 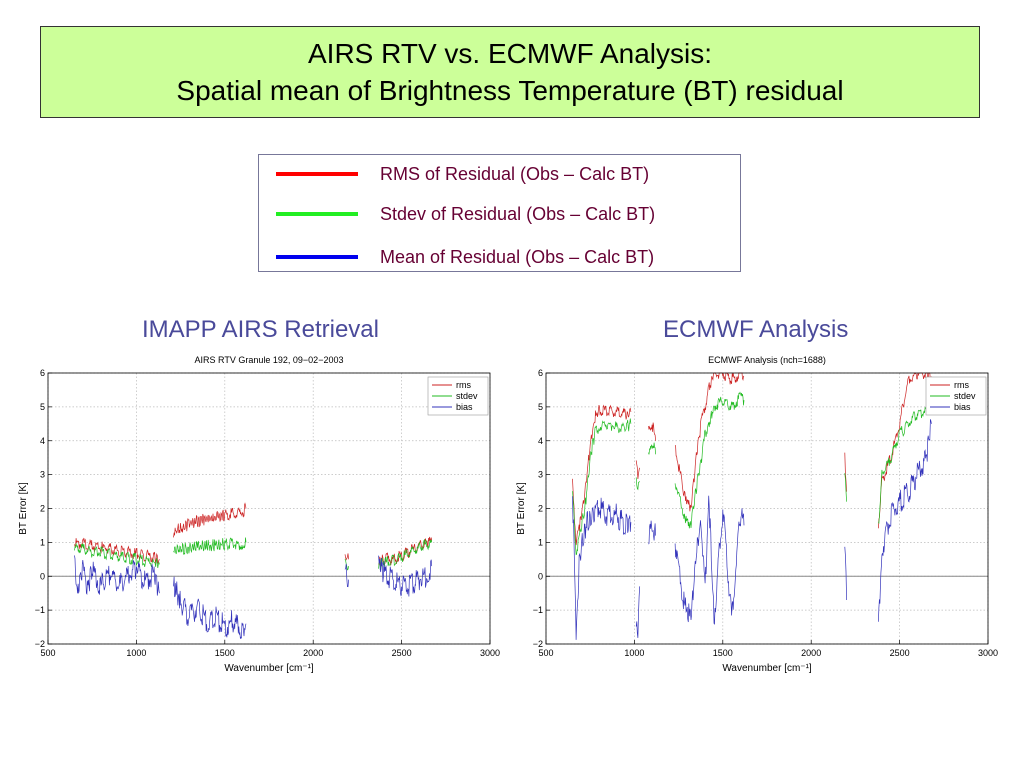 I want to click on legend-label-mean: Mean of Residual (Obs – Calc BT), so click(x=517, y=257).